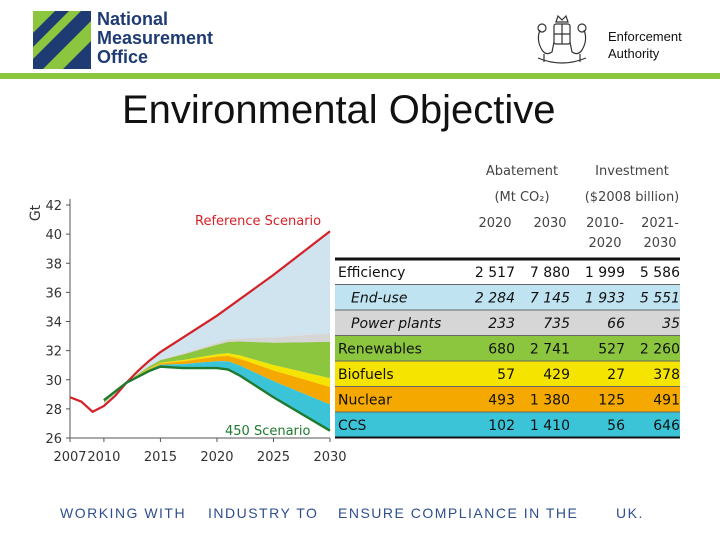 The image size is (720, 540). What do you see at coordinates (671, 324) in the screenshot?
I see `table-cell: 35` at bounding box center [671, 324].